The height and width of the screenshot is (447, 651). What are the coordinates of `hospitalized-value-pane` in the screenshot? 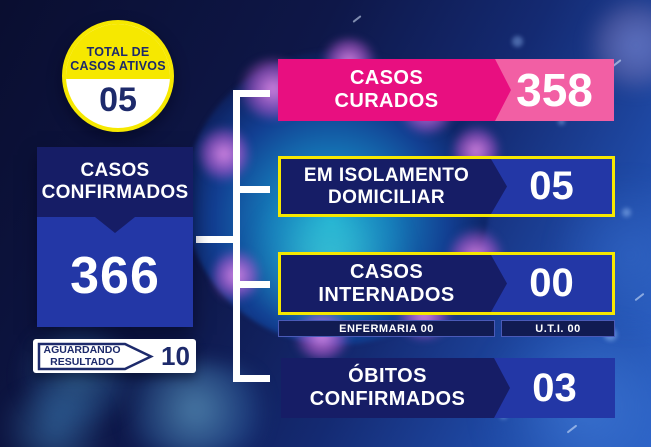 It's located at (551, 283).